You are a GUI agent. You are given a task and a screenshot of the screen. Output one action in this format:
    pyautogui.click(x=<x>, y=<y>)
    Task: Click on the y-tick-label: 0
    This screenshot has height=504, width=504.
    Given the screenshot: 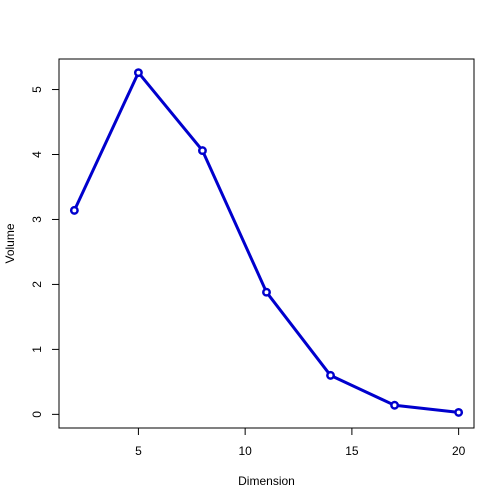 What is the action you would take?
    pyautogui.click(x=37, y=414)
    